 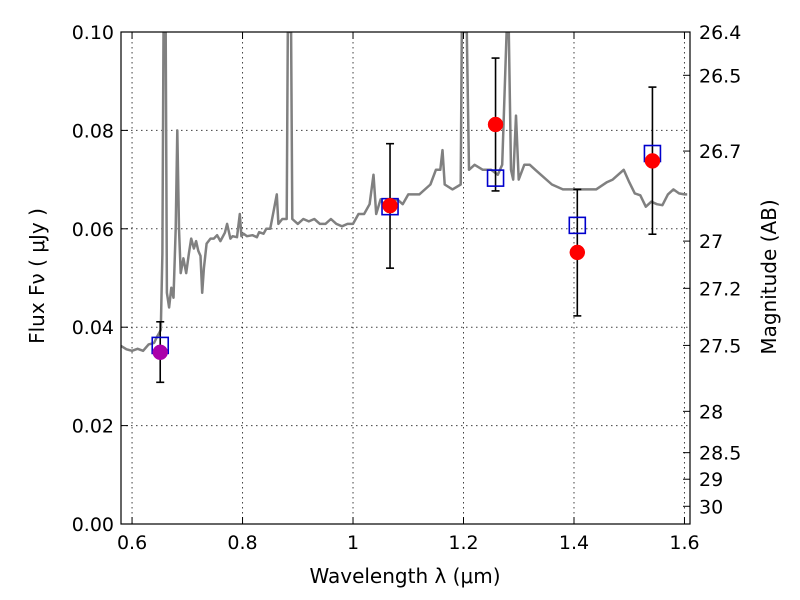 I want to click on y2-tick-label: 27, so click(x=711, y=242).